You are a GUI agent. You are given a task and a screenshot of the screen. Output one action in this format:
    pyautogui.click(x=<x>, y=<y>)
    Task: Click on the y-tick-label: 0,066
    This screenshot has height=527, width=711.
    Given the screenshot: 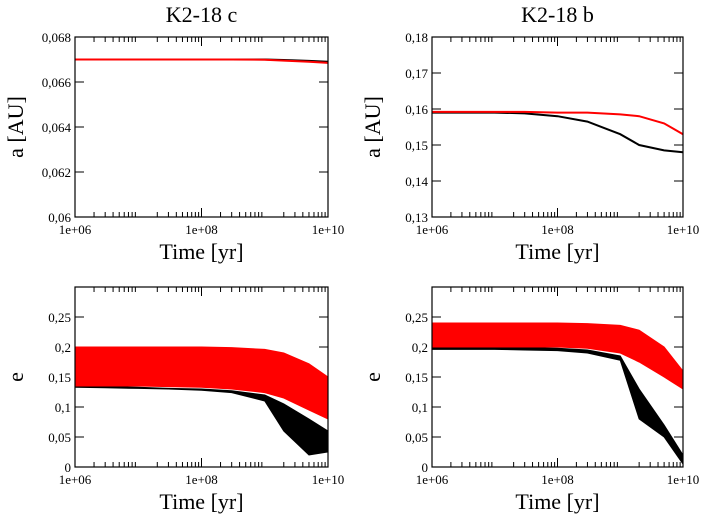 What is the action you would take?
    pyautogui.click(x=57, y=82)
    